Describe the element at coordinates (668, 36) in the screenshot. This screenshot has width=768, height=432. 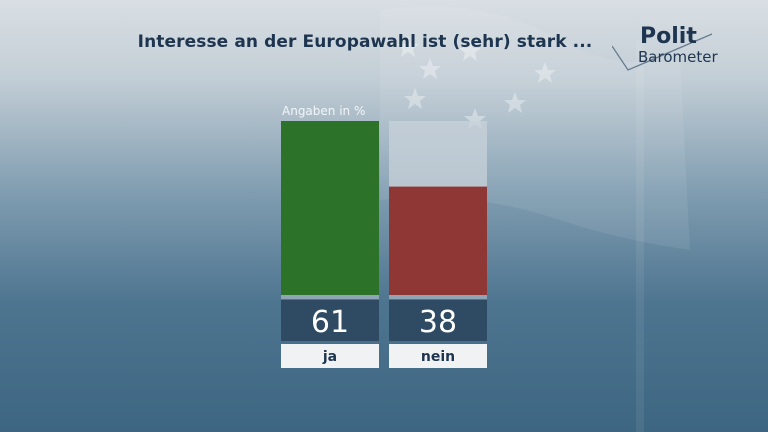
I see `logo-text-top: Polit` at that location.